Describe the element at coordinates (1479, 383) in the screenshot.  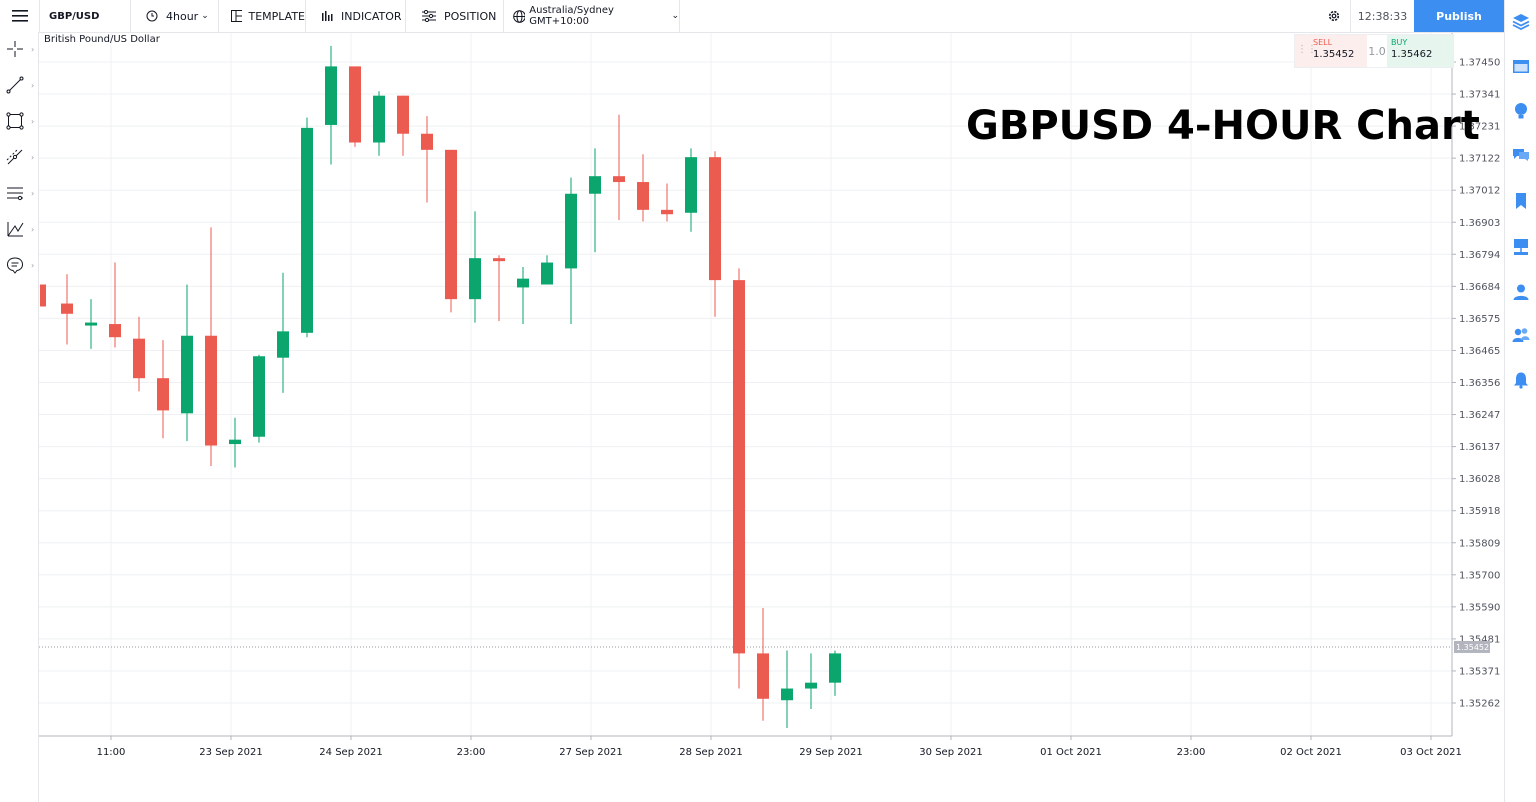
I see `price-tick-label: 1.36356` at that location.